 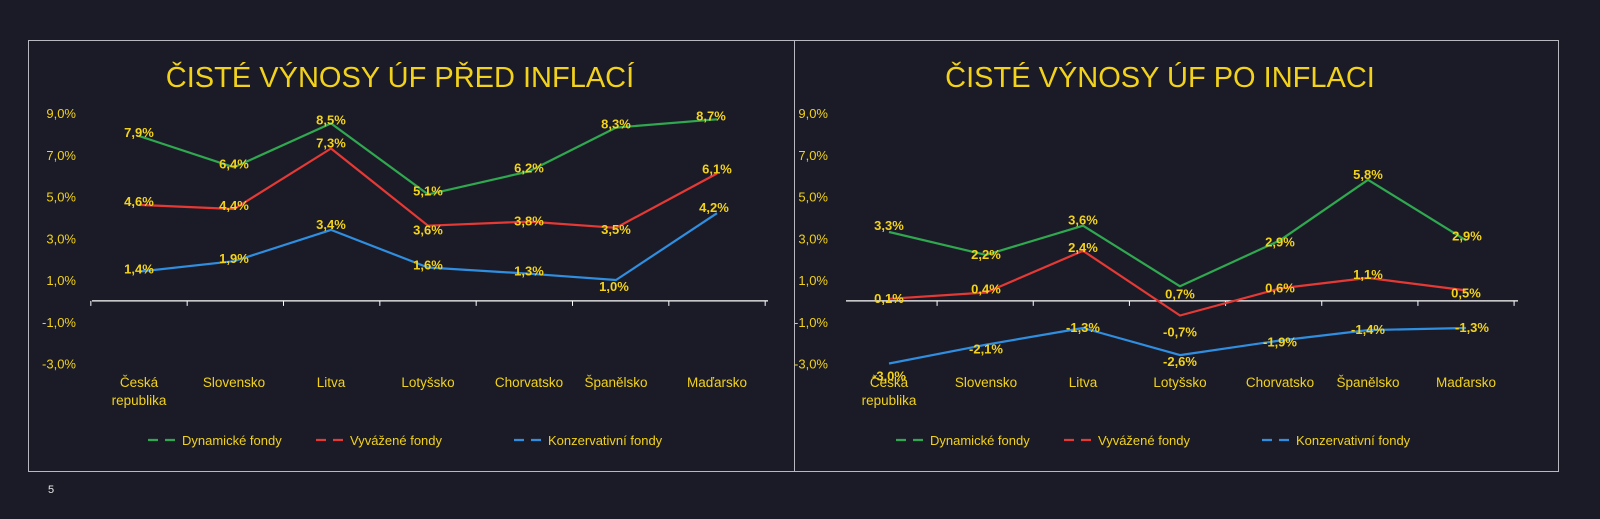 I want to click on chart-1-x-tick-label: Maďarsko, so click(x=717, y=382).